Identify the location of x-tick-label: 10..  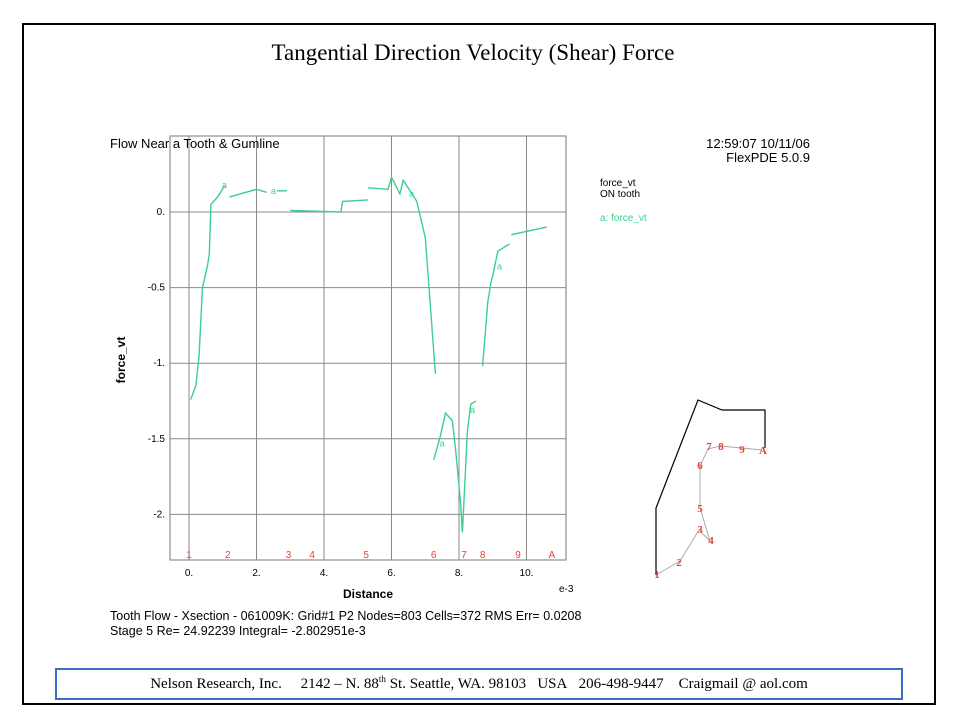
(527, 573).